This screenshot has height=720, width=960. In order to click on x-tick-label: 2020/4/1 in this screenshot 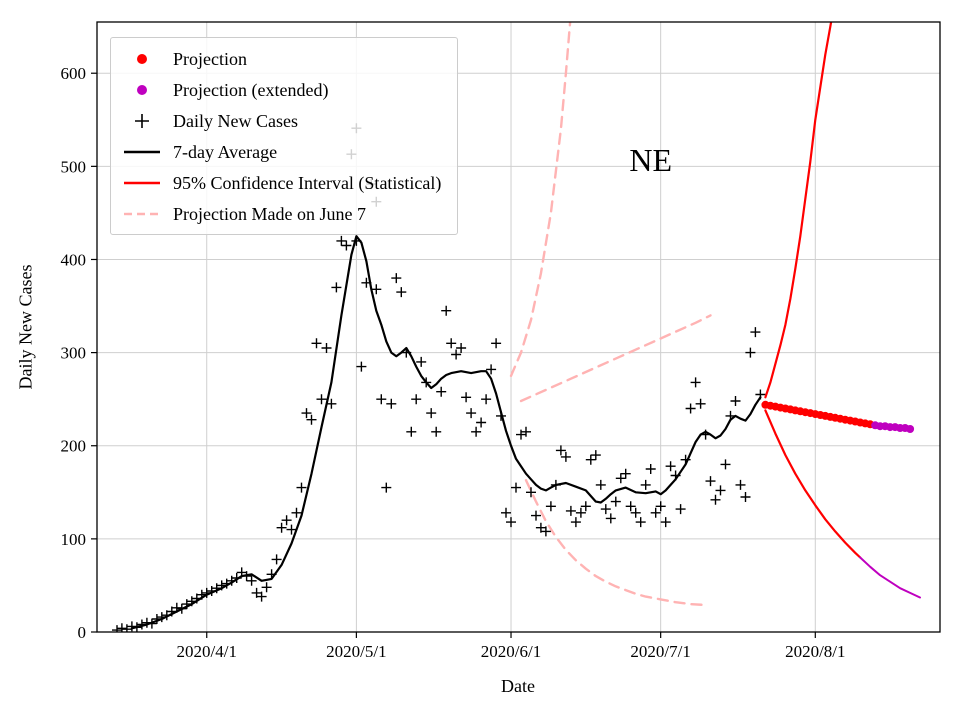, I will do `click(207, 651)`.